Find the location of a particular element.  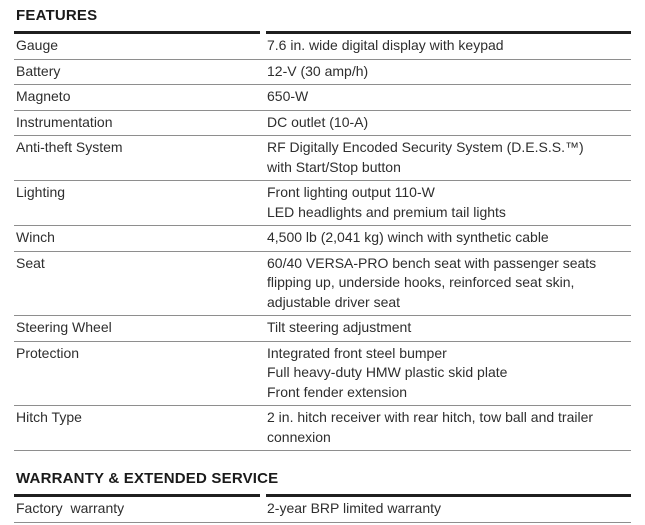

spec-value-line: with Start/Stop button is located at coordinates (334, 166).